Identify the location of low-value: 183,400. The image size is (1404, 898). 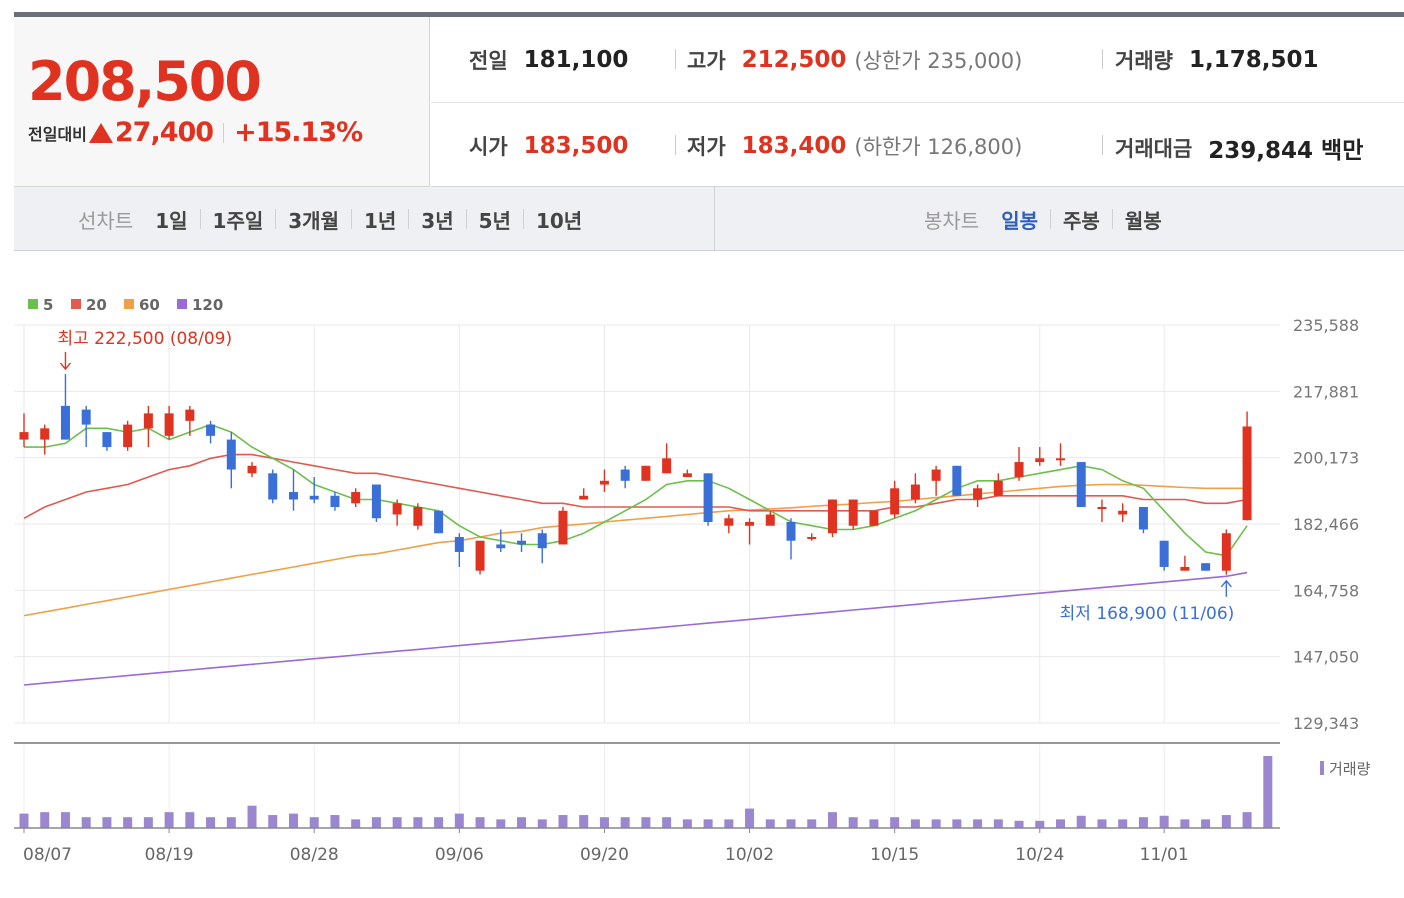
(794, 146).